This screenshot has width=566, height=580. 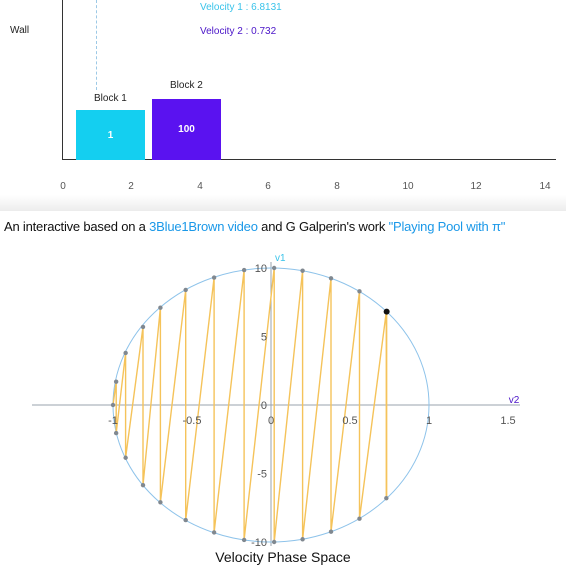 I want to click on 3blue1brown-video-link: 3Blue1Brown video, so click(x=203, y=226).